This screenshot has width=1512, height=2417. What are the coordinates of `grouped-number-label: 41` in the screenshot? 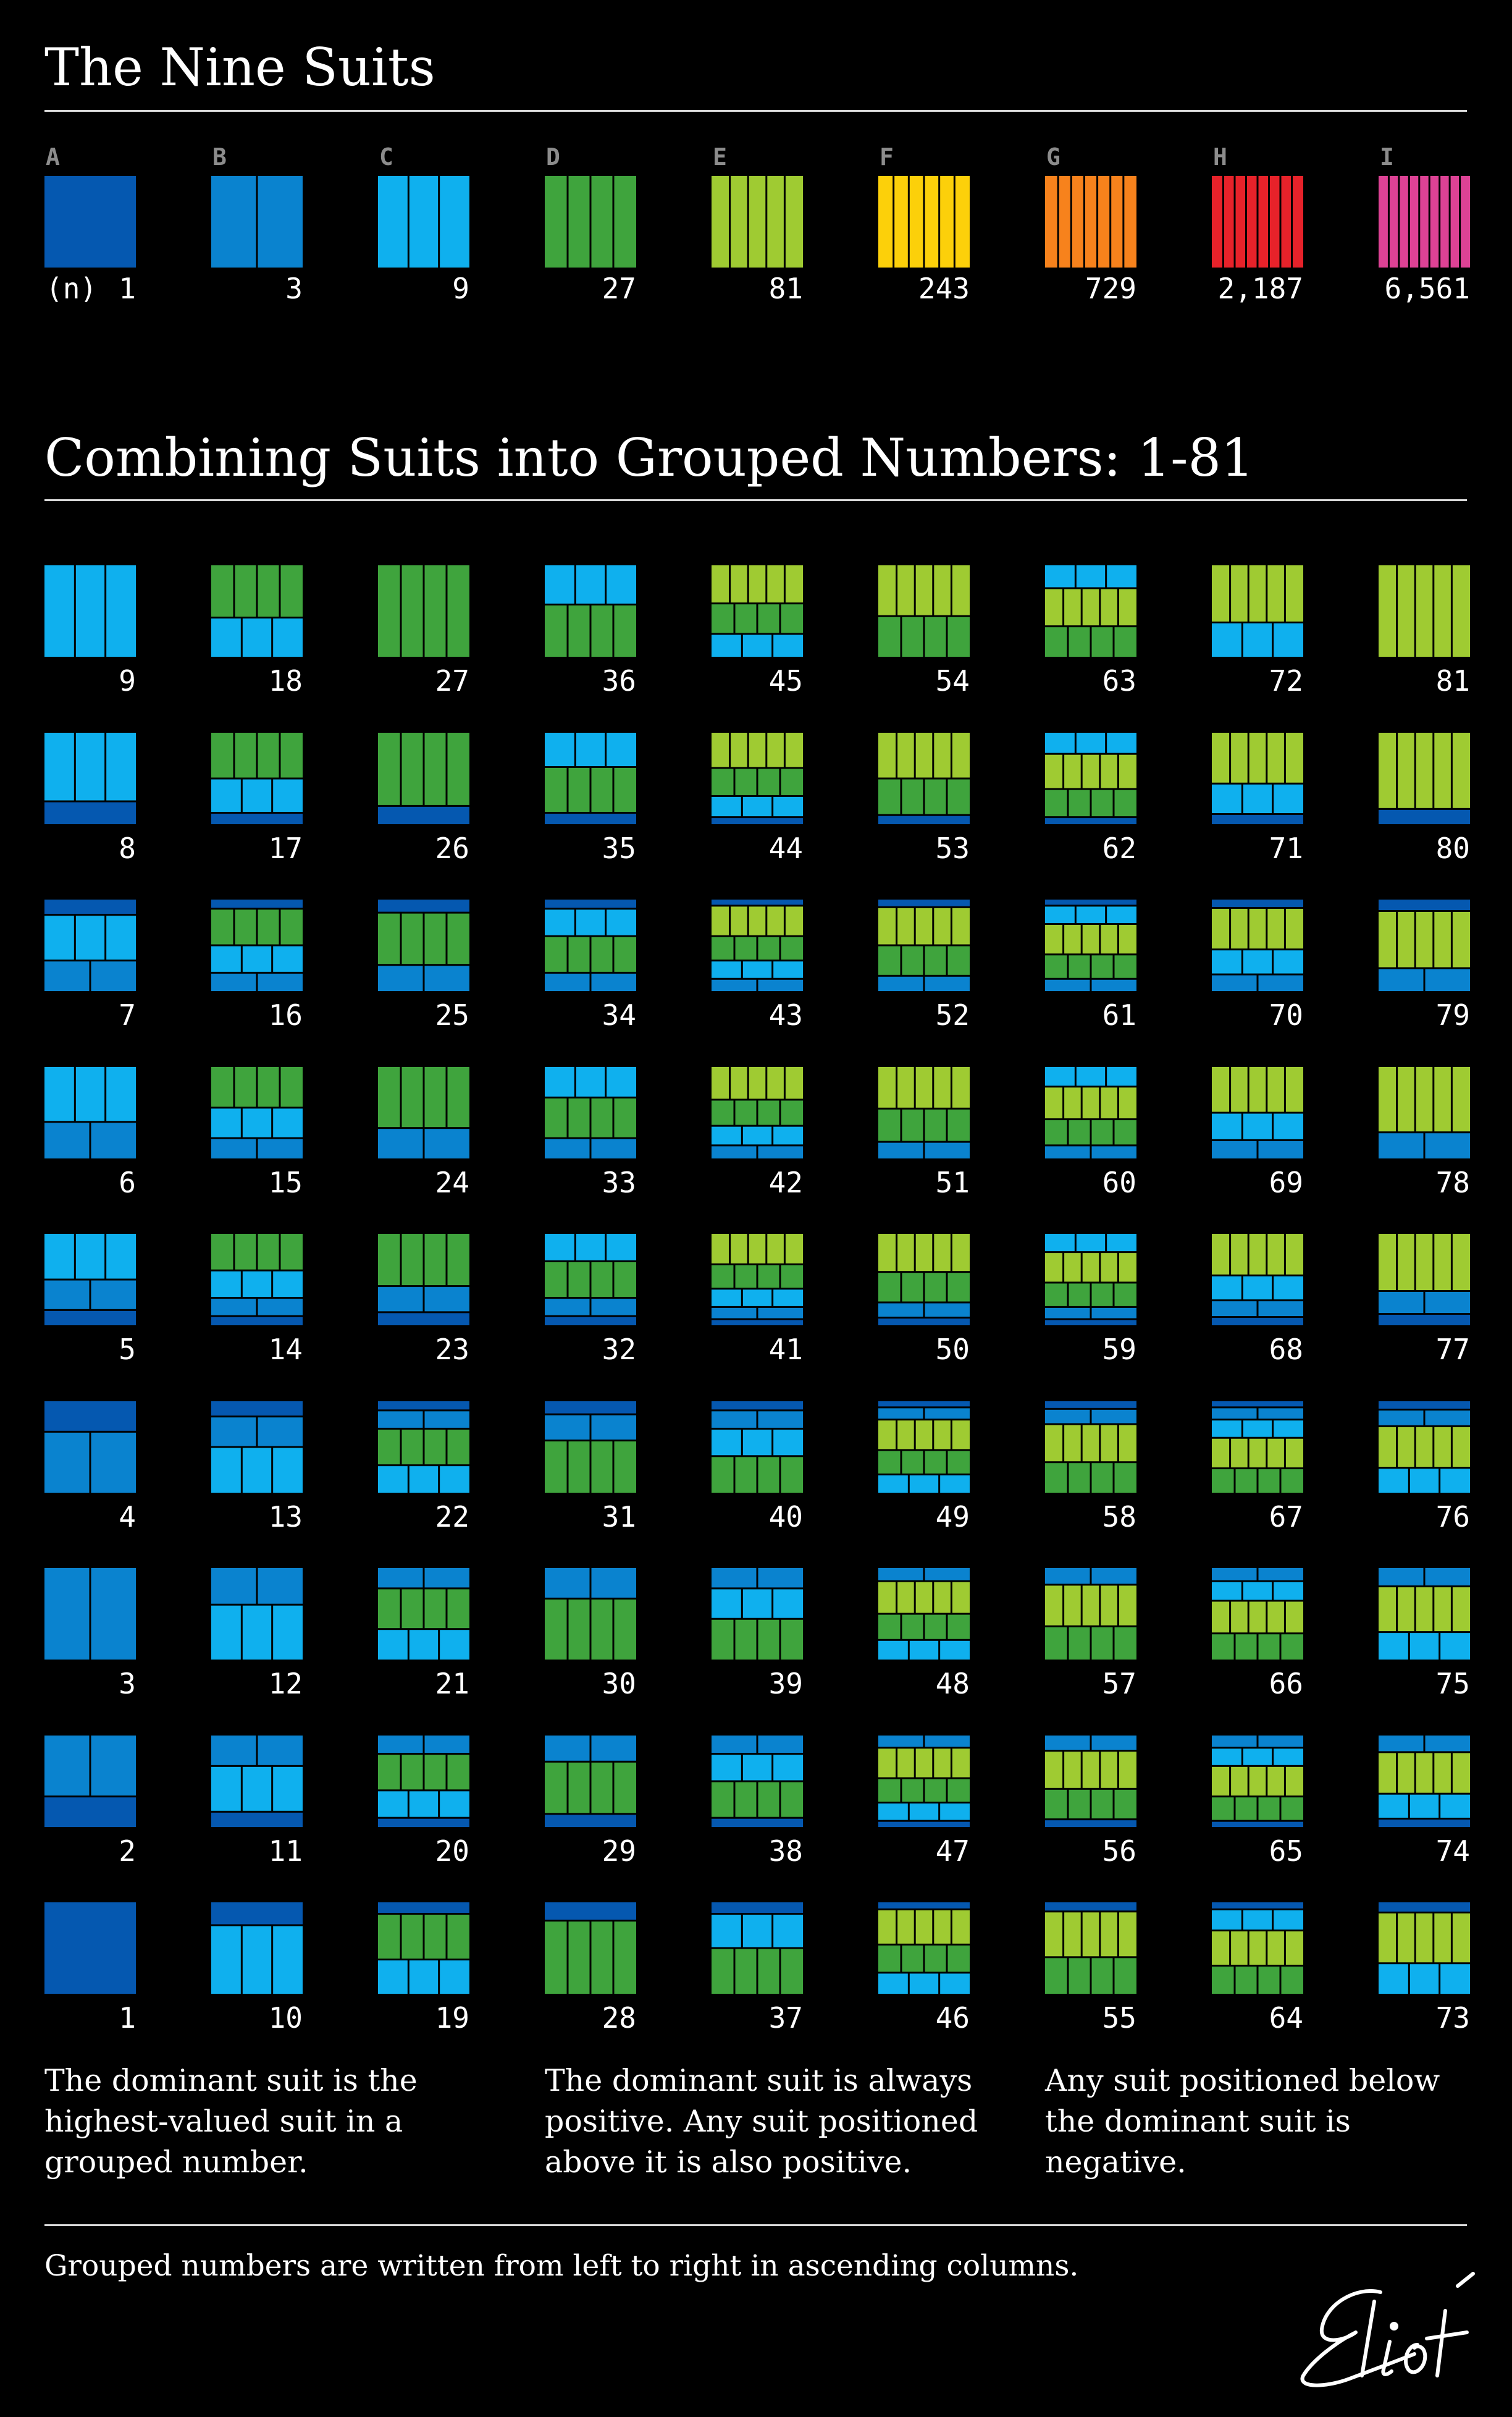 It's located at (786, 1349).